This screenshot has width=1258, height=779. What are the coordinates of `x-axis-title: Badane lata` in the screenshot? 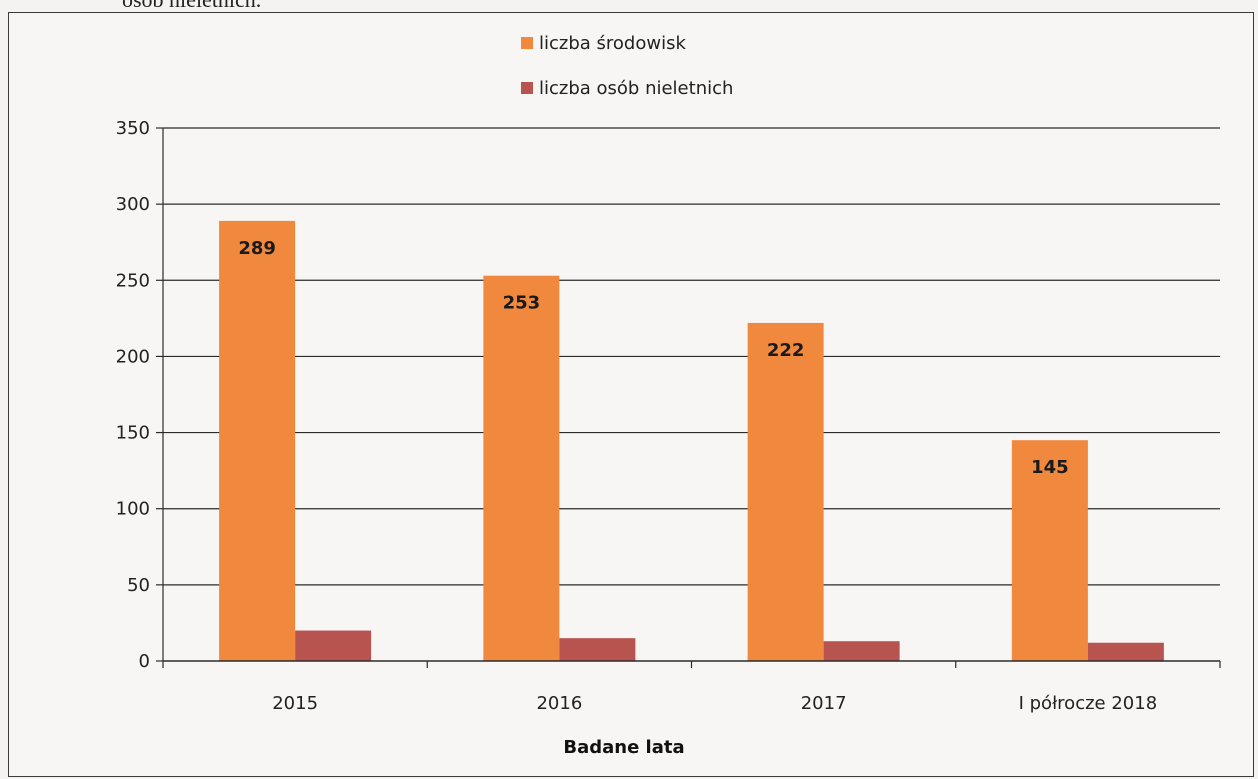 It's located at (623, 747).